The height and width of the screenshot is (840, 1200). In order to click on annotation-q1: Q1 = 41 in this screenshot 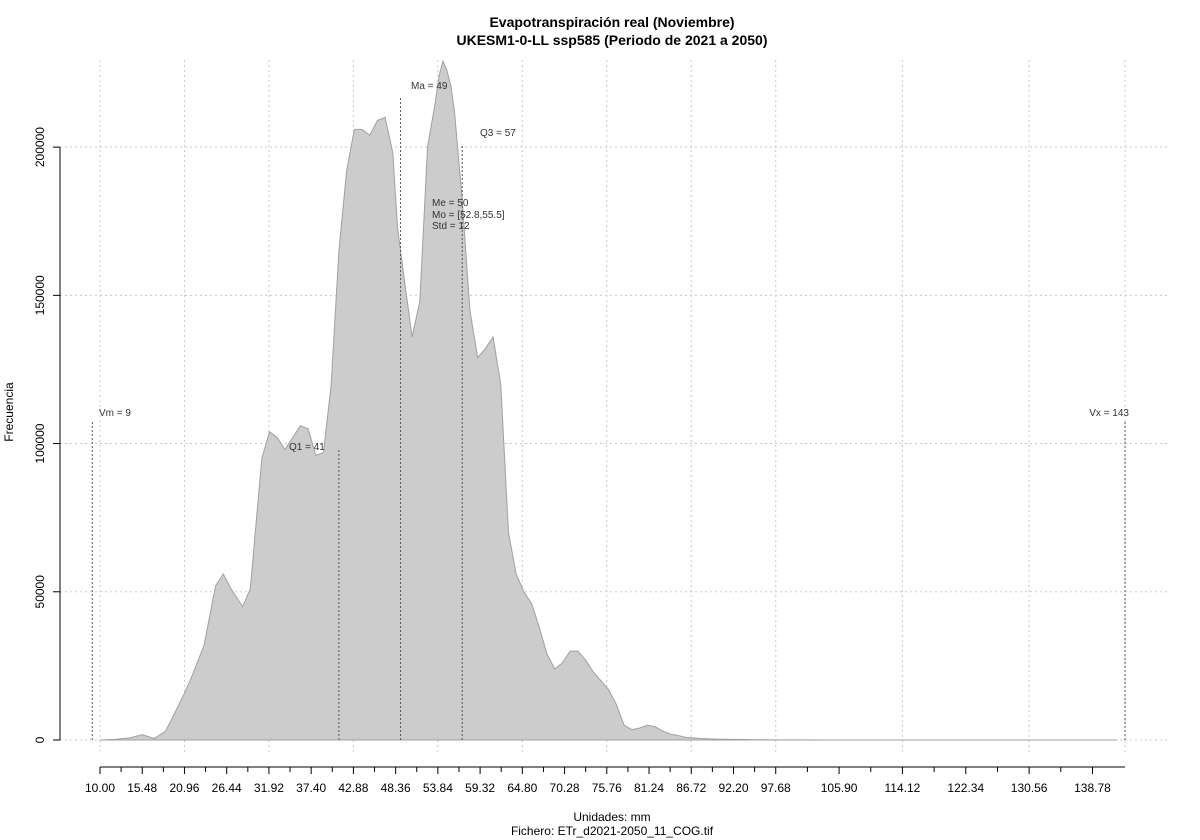, I will do `click(307, 447)`.